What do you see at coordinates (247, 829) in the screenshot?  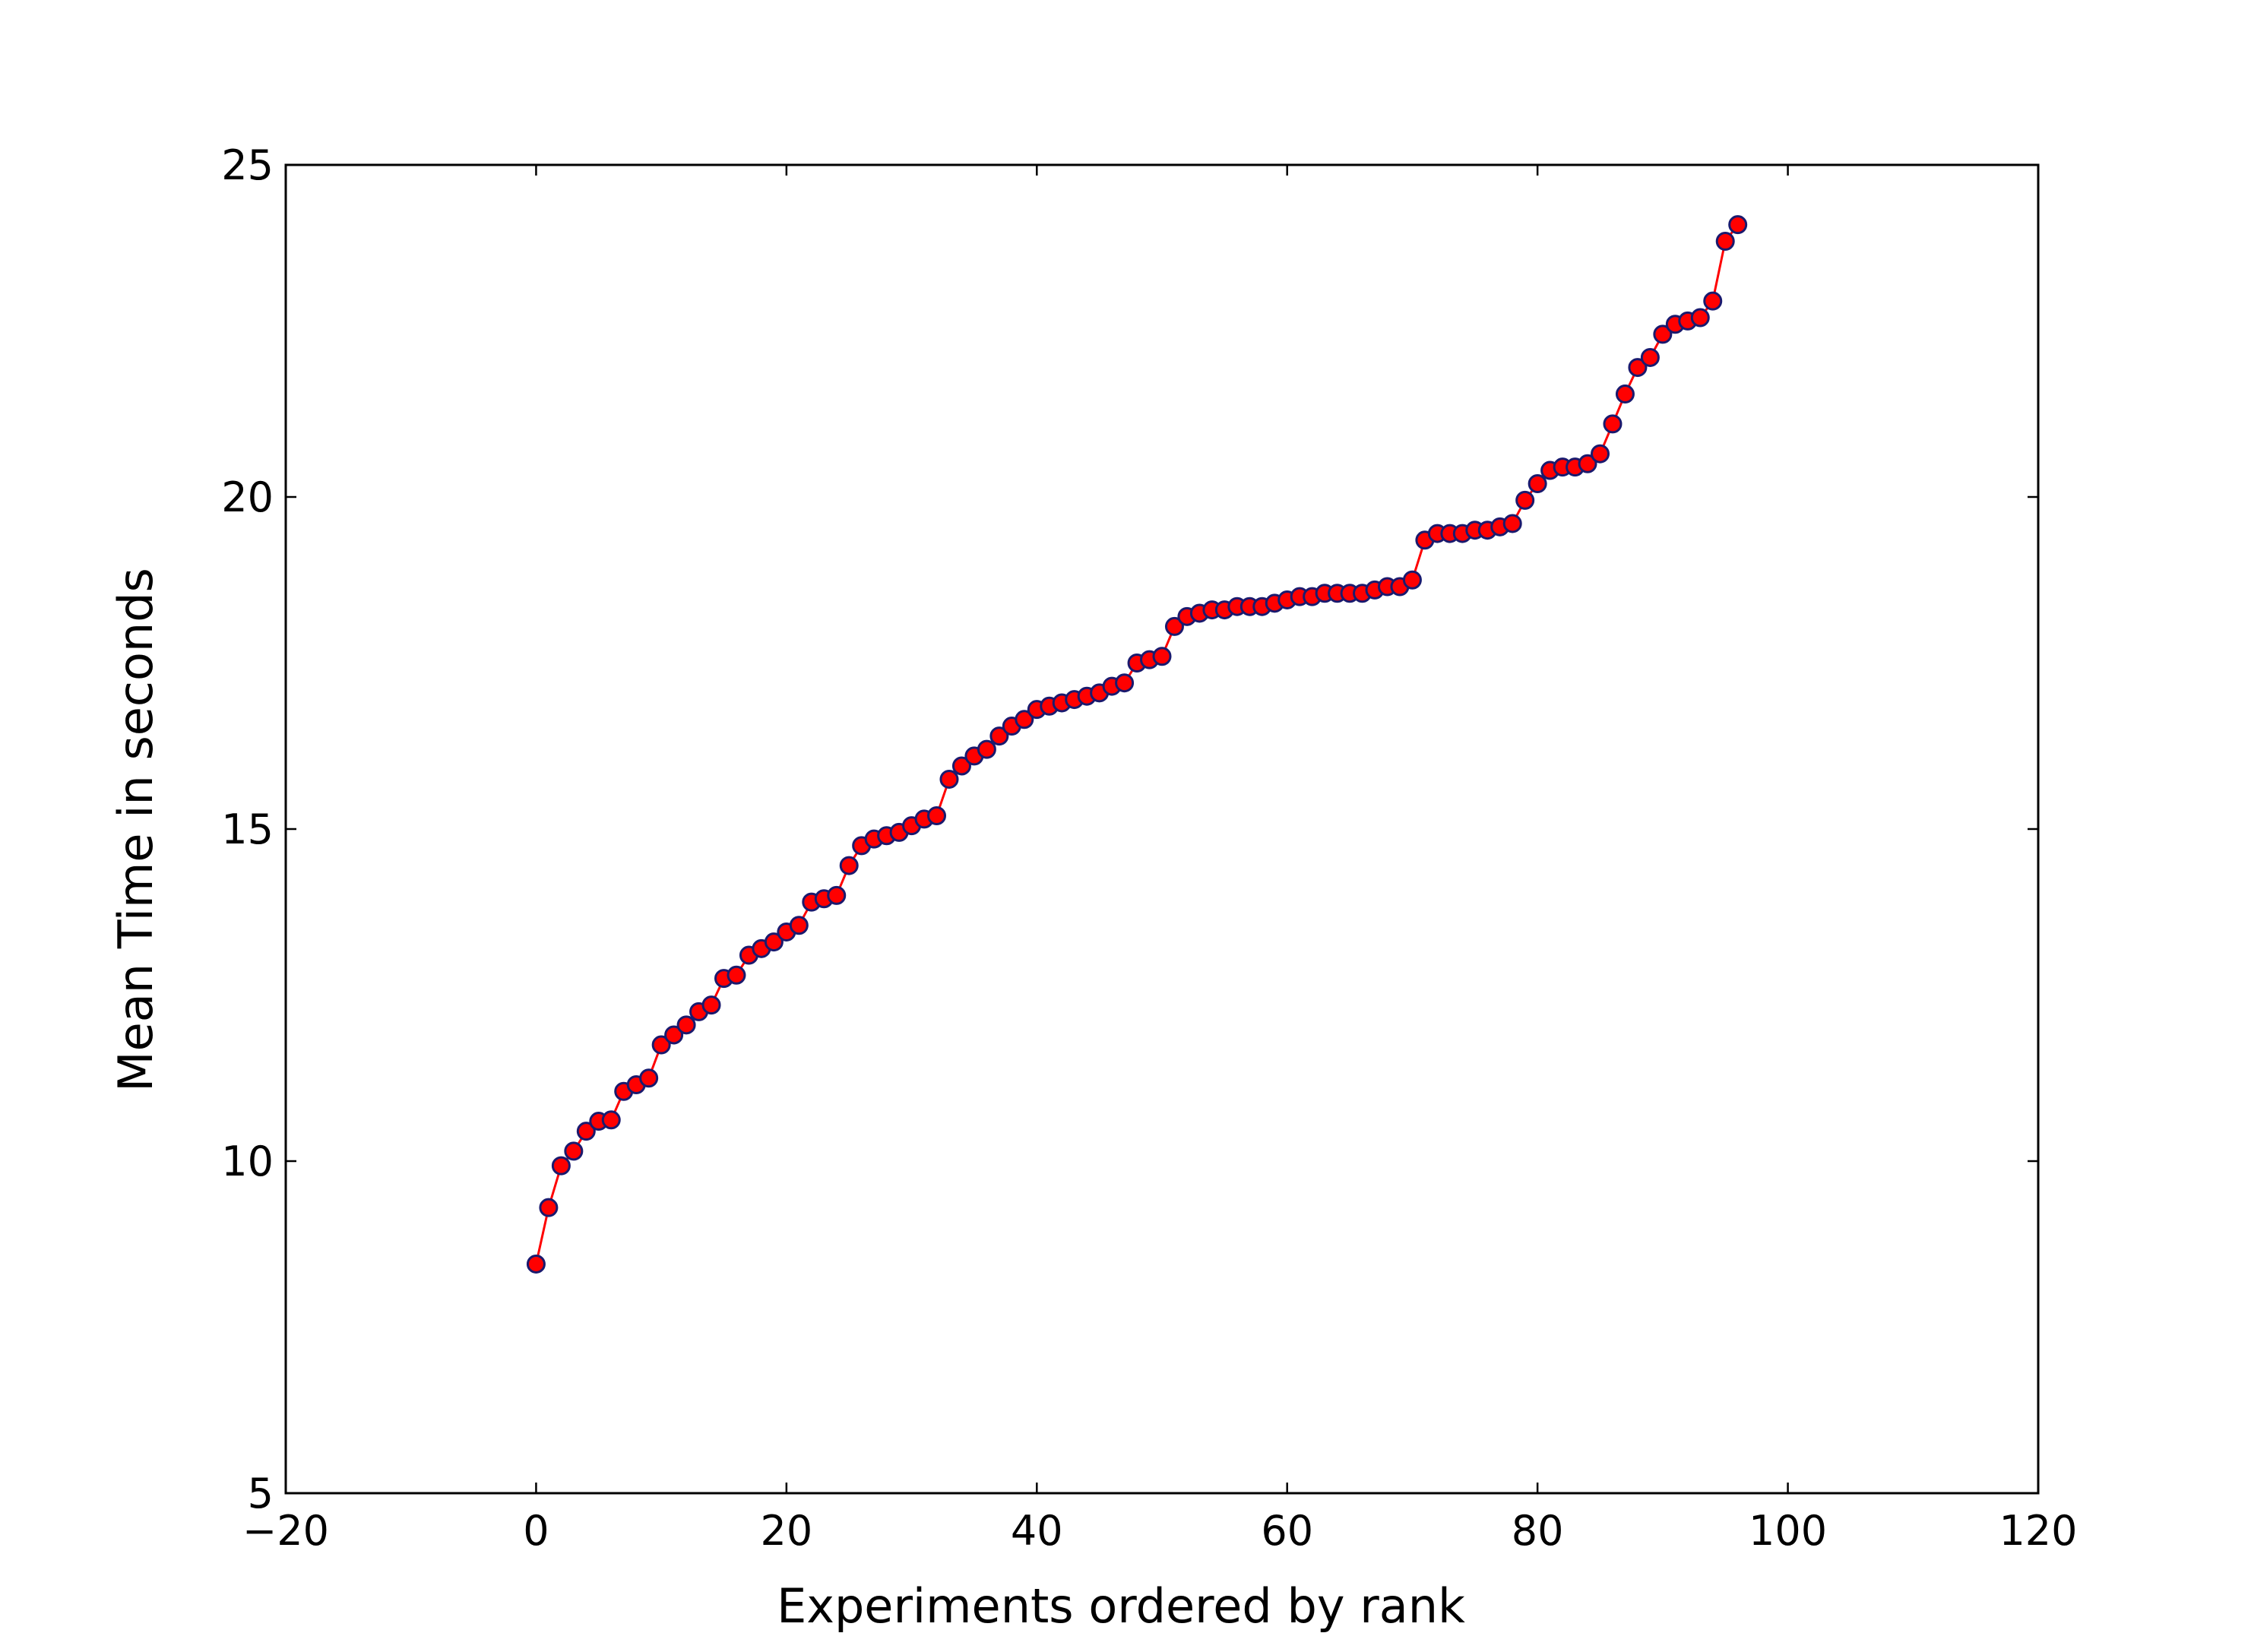 I see `y-tick-label: 15` at bounding box center [247, 829].